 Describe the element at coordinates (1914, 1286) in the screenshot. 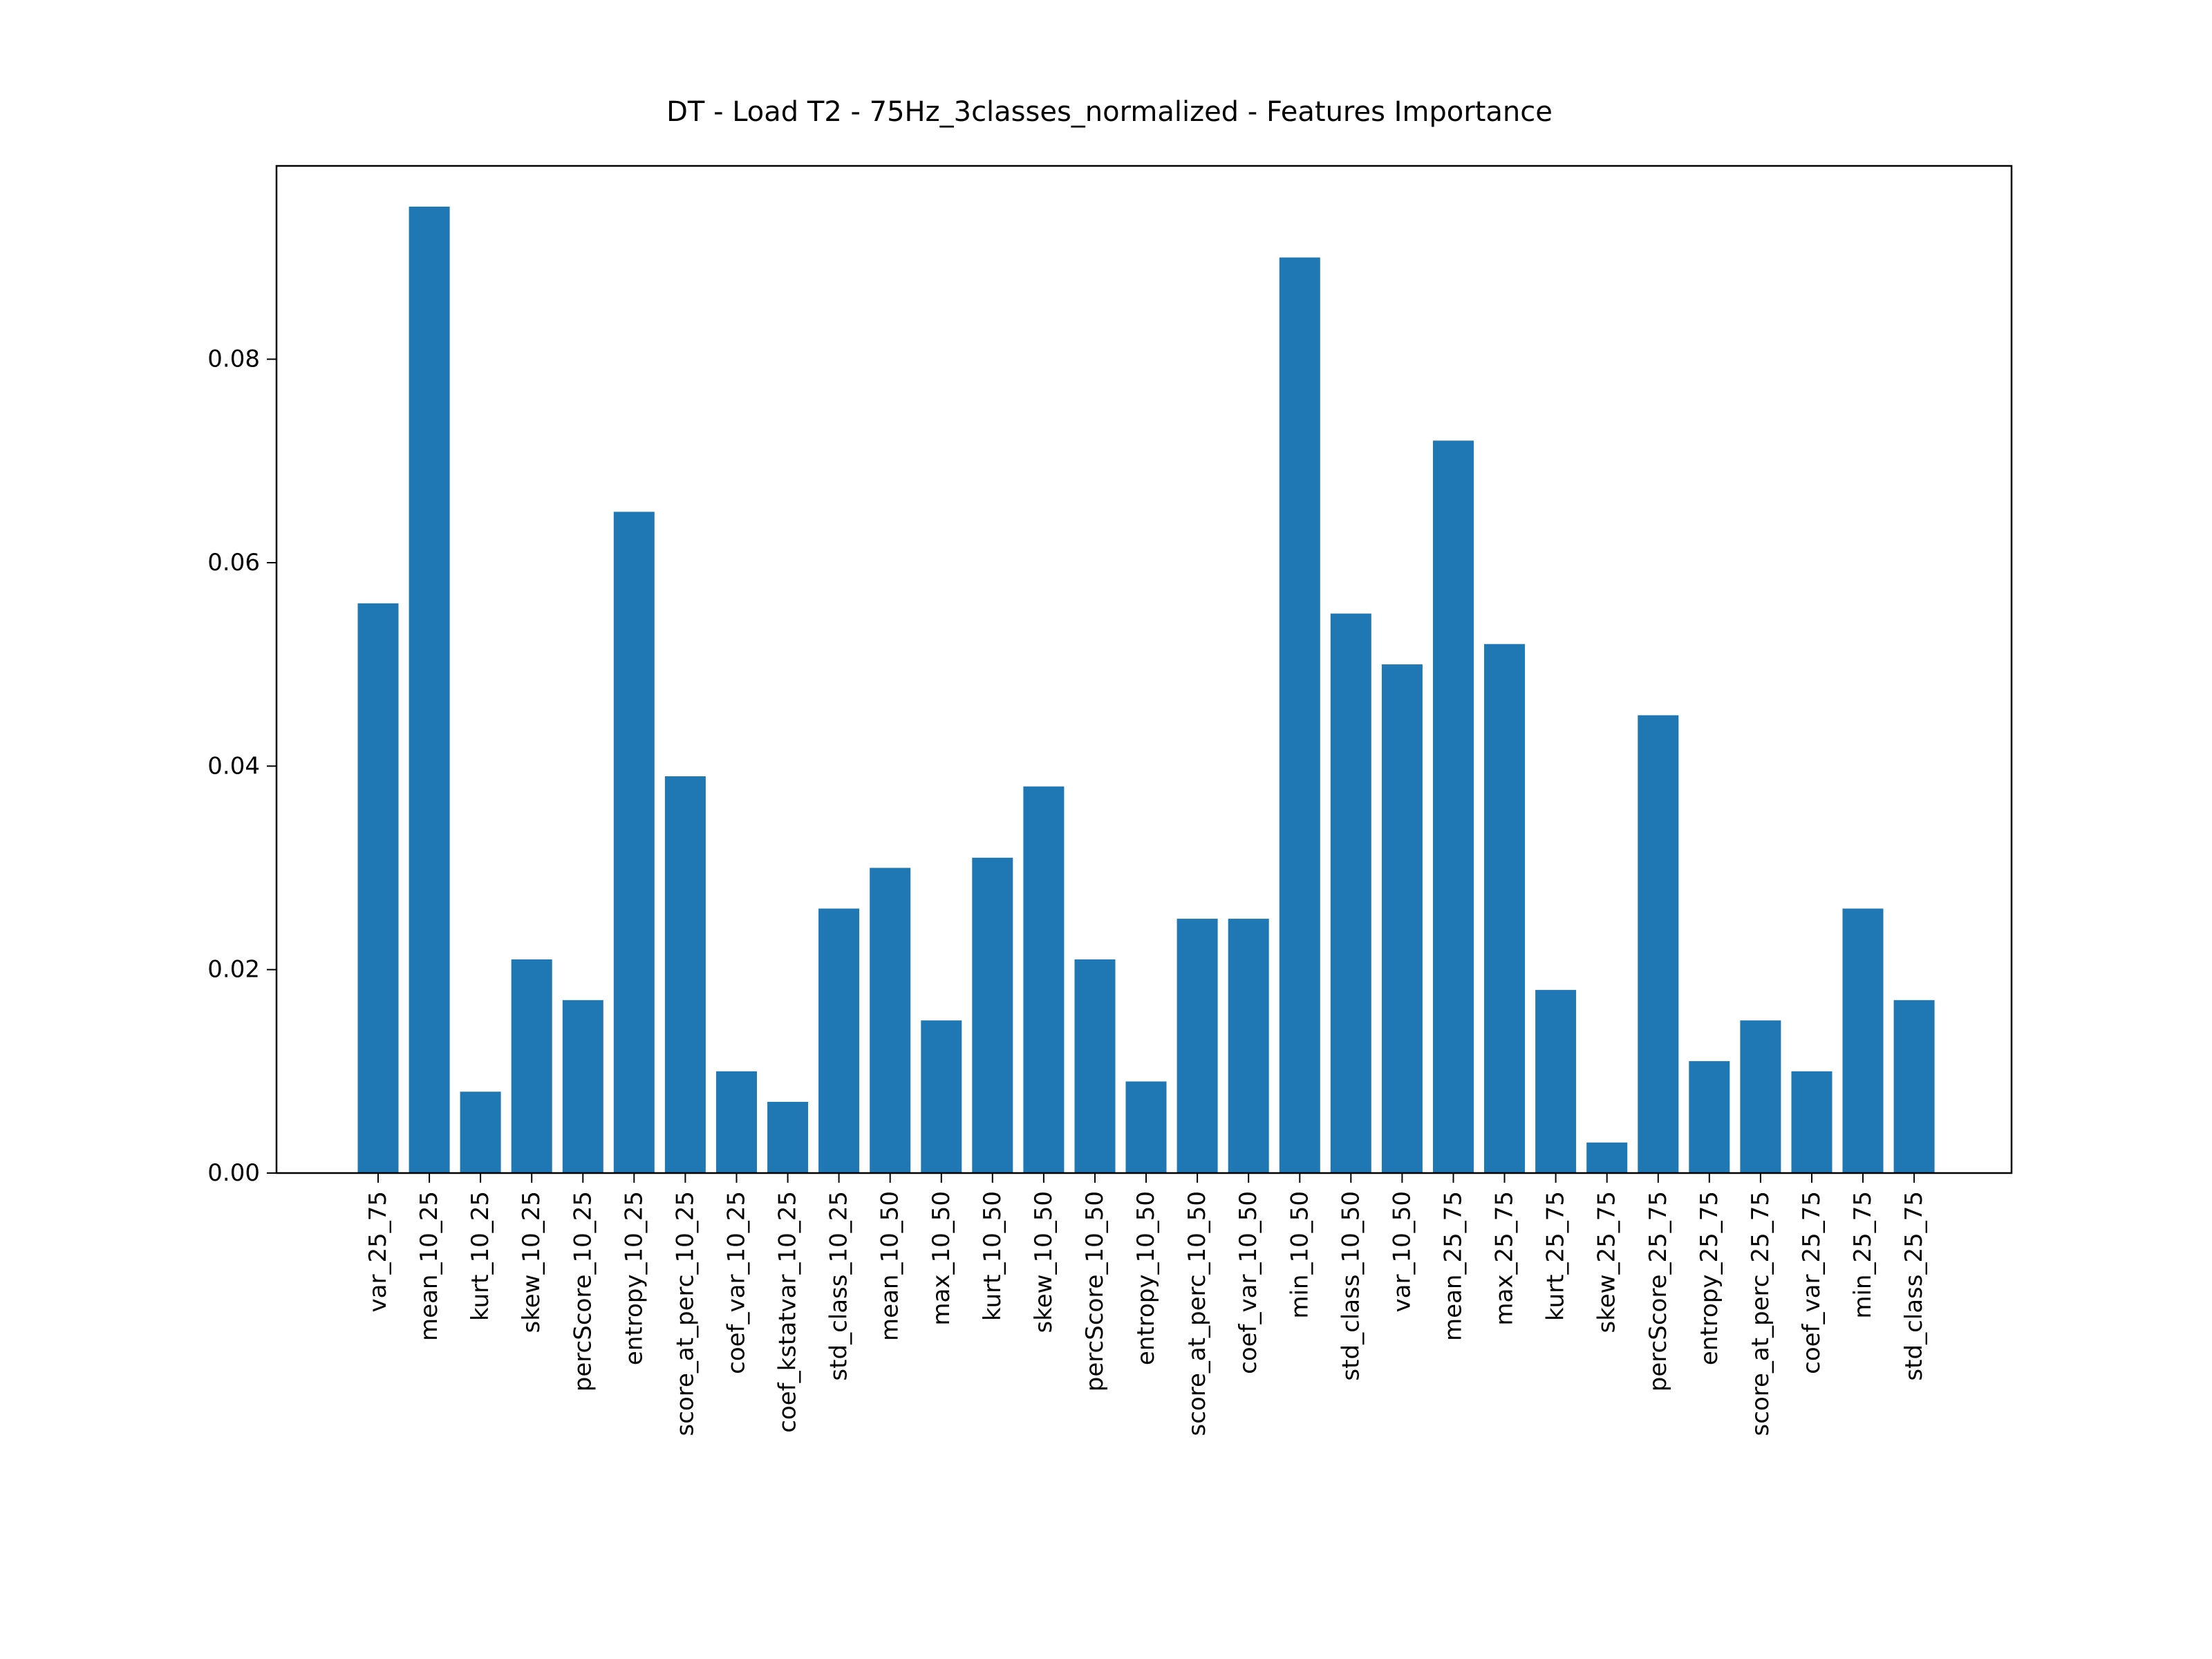

I see `x-tick-label: std_class_25_75` at that location.